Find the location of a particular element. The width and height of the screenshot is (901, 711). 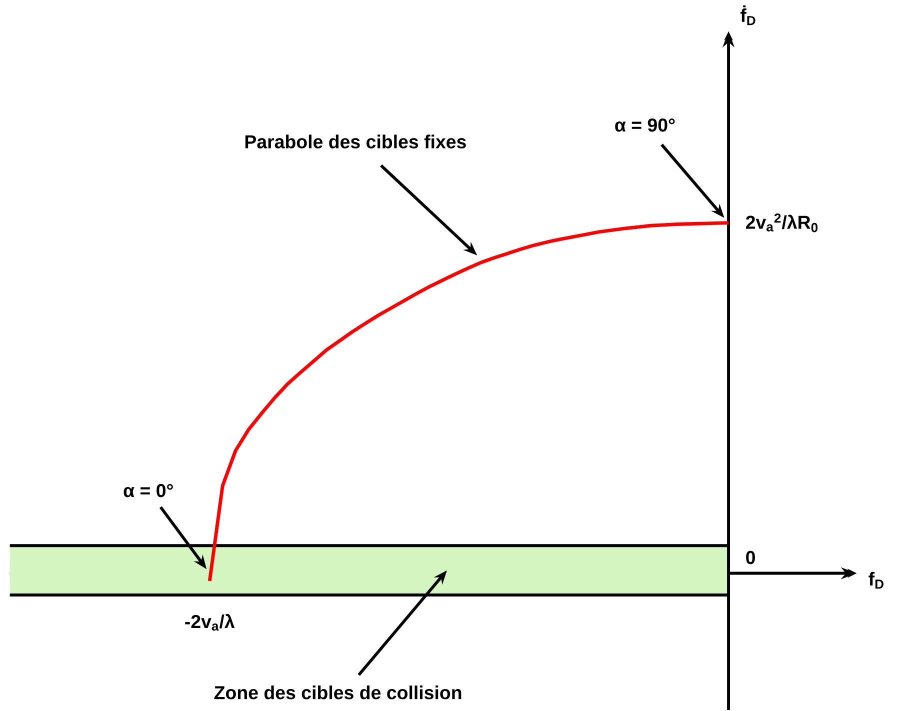

text: 0 is located at coordinates (750, 557).